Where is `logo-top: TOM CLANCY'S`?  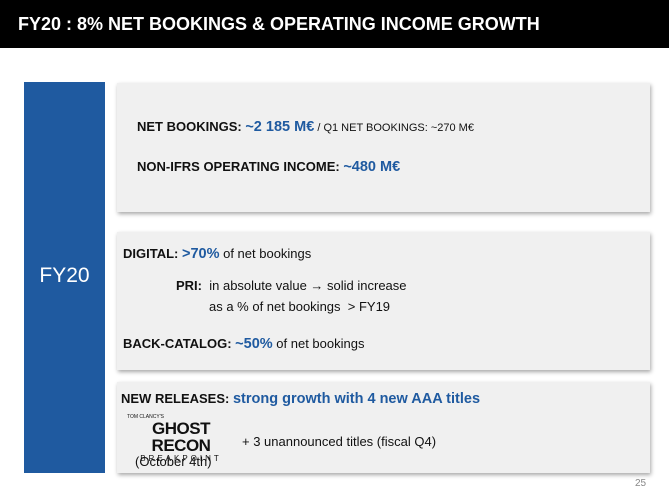
logo-top: TOM CLANCY'S is located at coordinates (145, 417).